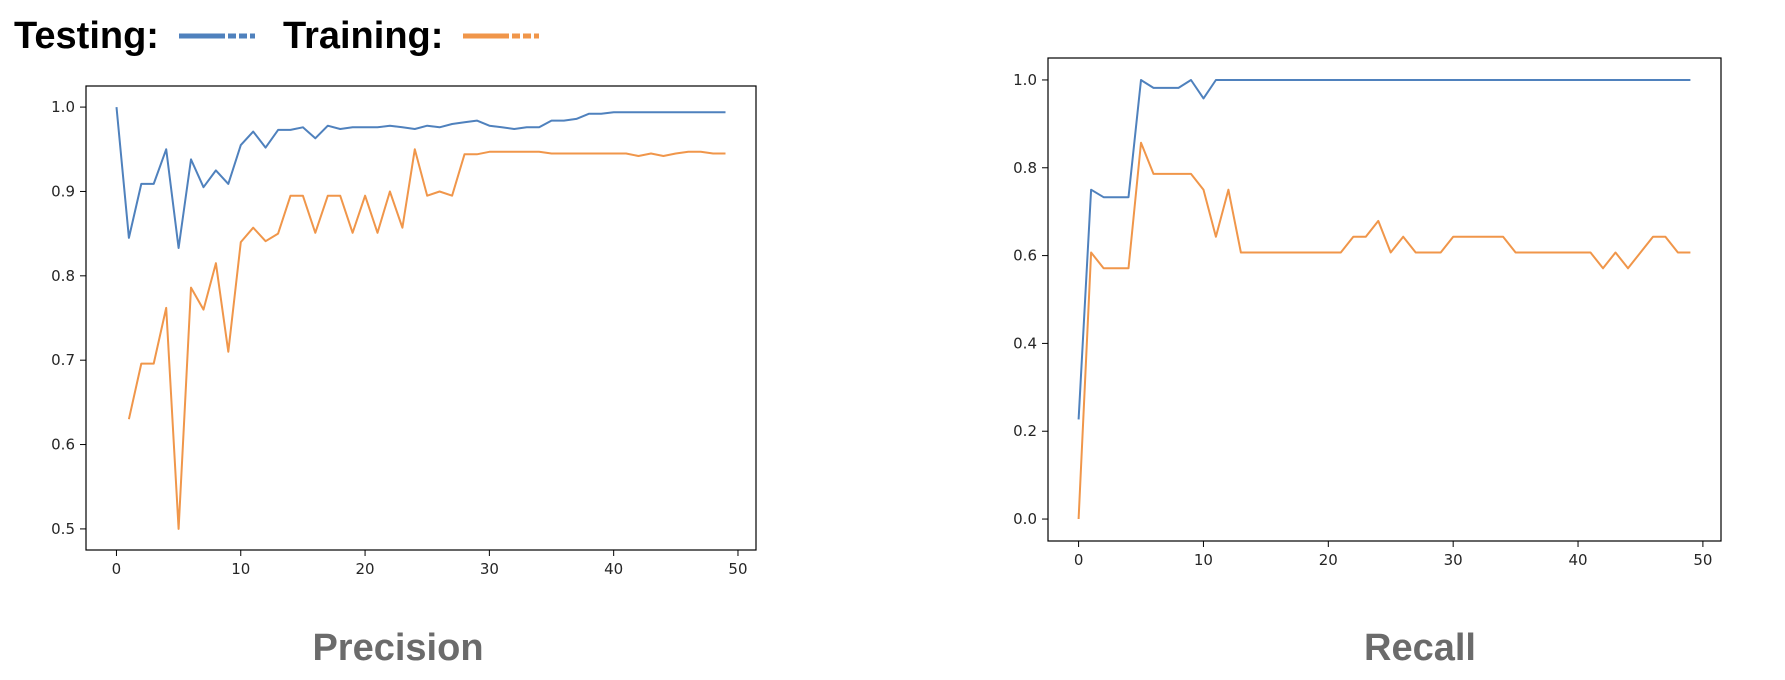 The width and height of the screenshot is (1785, 680). What do you see at coordinates (63, 191) in the screenshot?
I see `precision-y-tick-label: 0.9` at bounding box center [63, 191].